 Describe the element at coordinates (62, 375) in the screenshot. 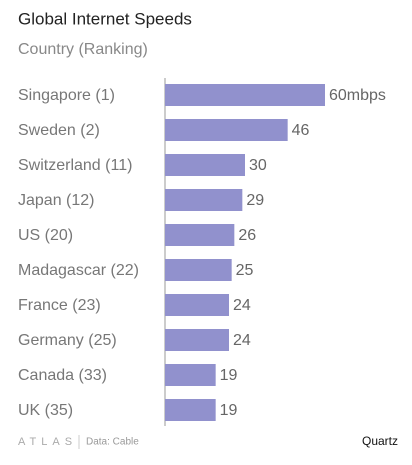

I see `category-label: Canada (33)` at that location.